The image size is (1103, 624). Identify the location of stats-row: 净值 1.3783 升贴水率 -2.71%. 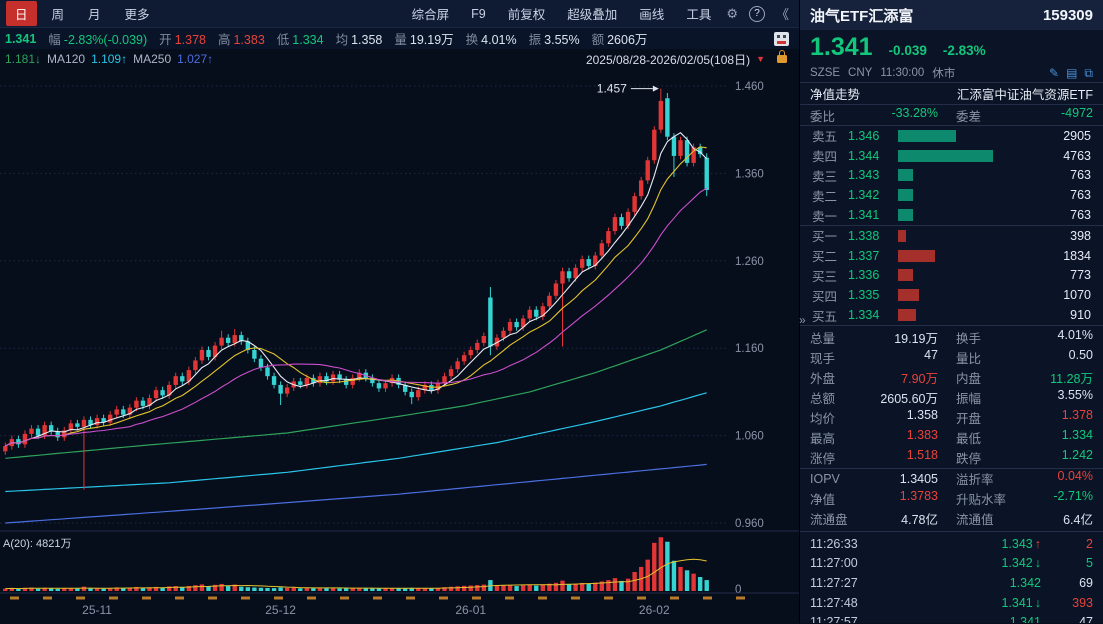
(951, 499).